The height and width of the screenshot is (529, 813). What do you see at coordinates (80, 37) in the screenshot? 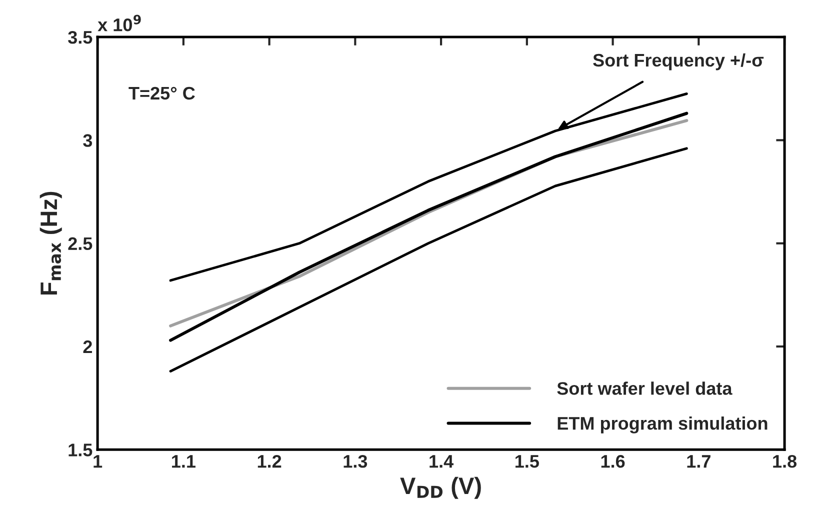
I see `y-tick-label: 3.5` at bounding box center [80, 37].